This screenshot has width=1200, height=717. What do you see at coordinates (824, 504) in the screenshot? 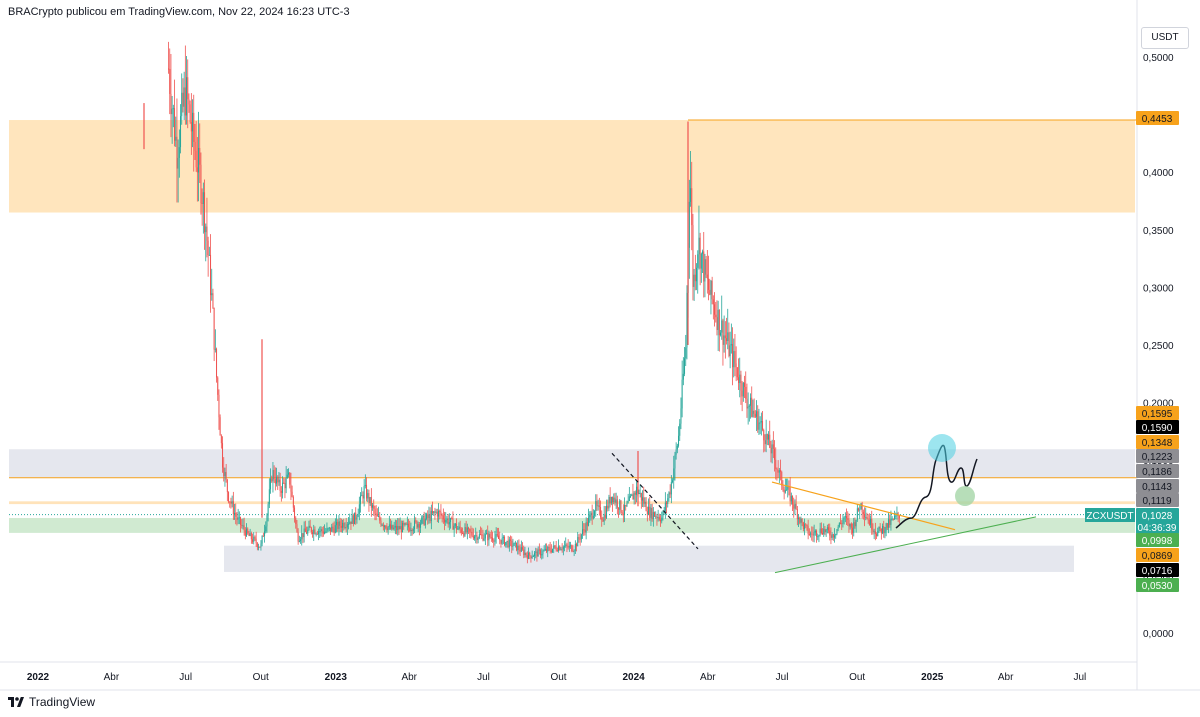
I see `drawings-layer` at bounding box center [824, 504].